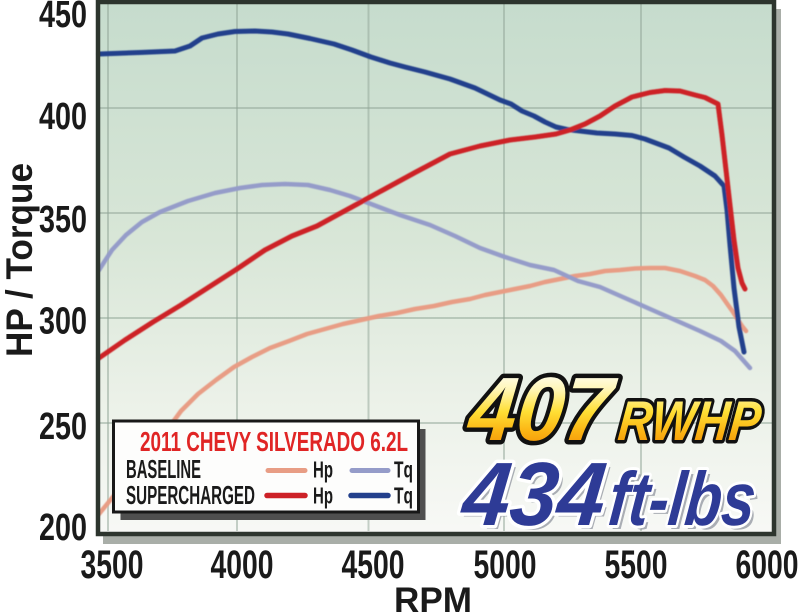 The height and width of the screenshot is (614, 800). I want to click on svg-text: BASELINE, so click(163, 469).